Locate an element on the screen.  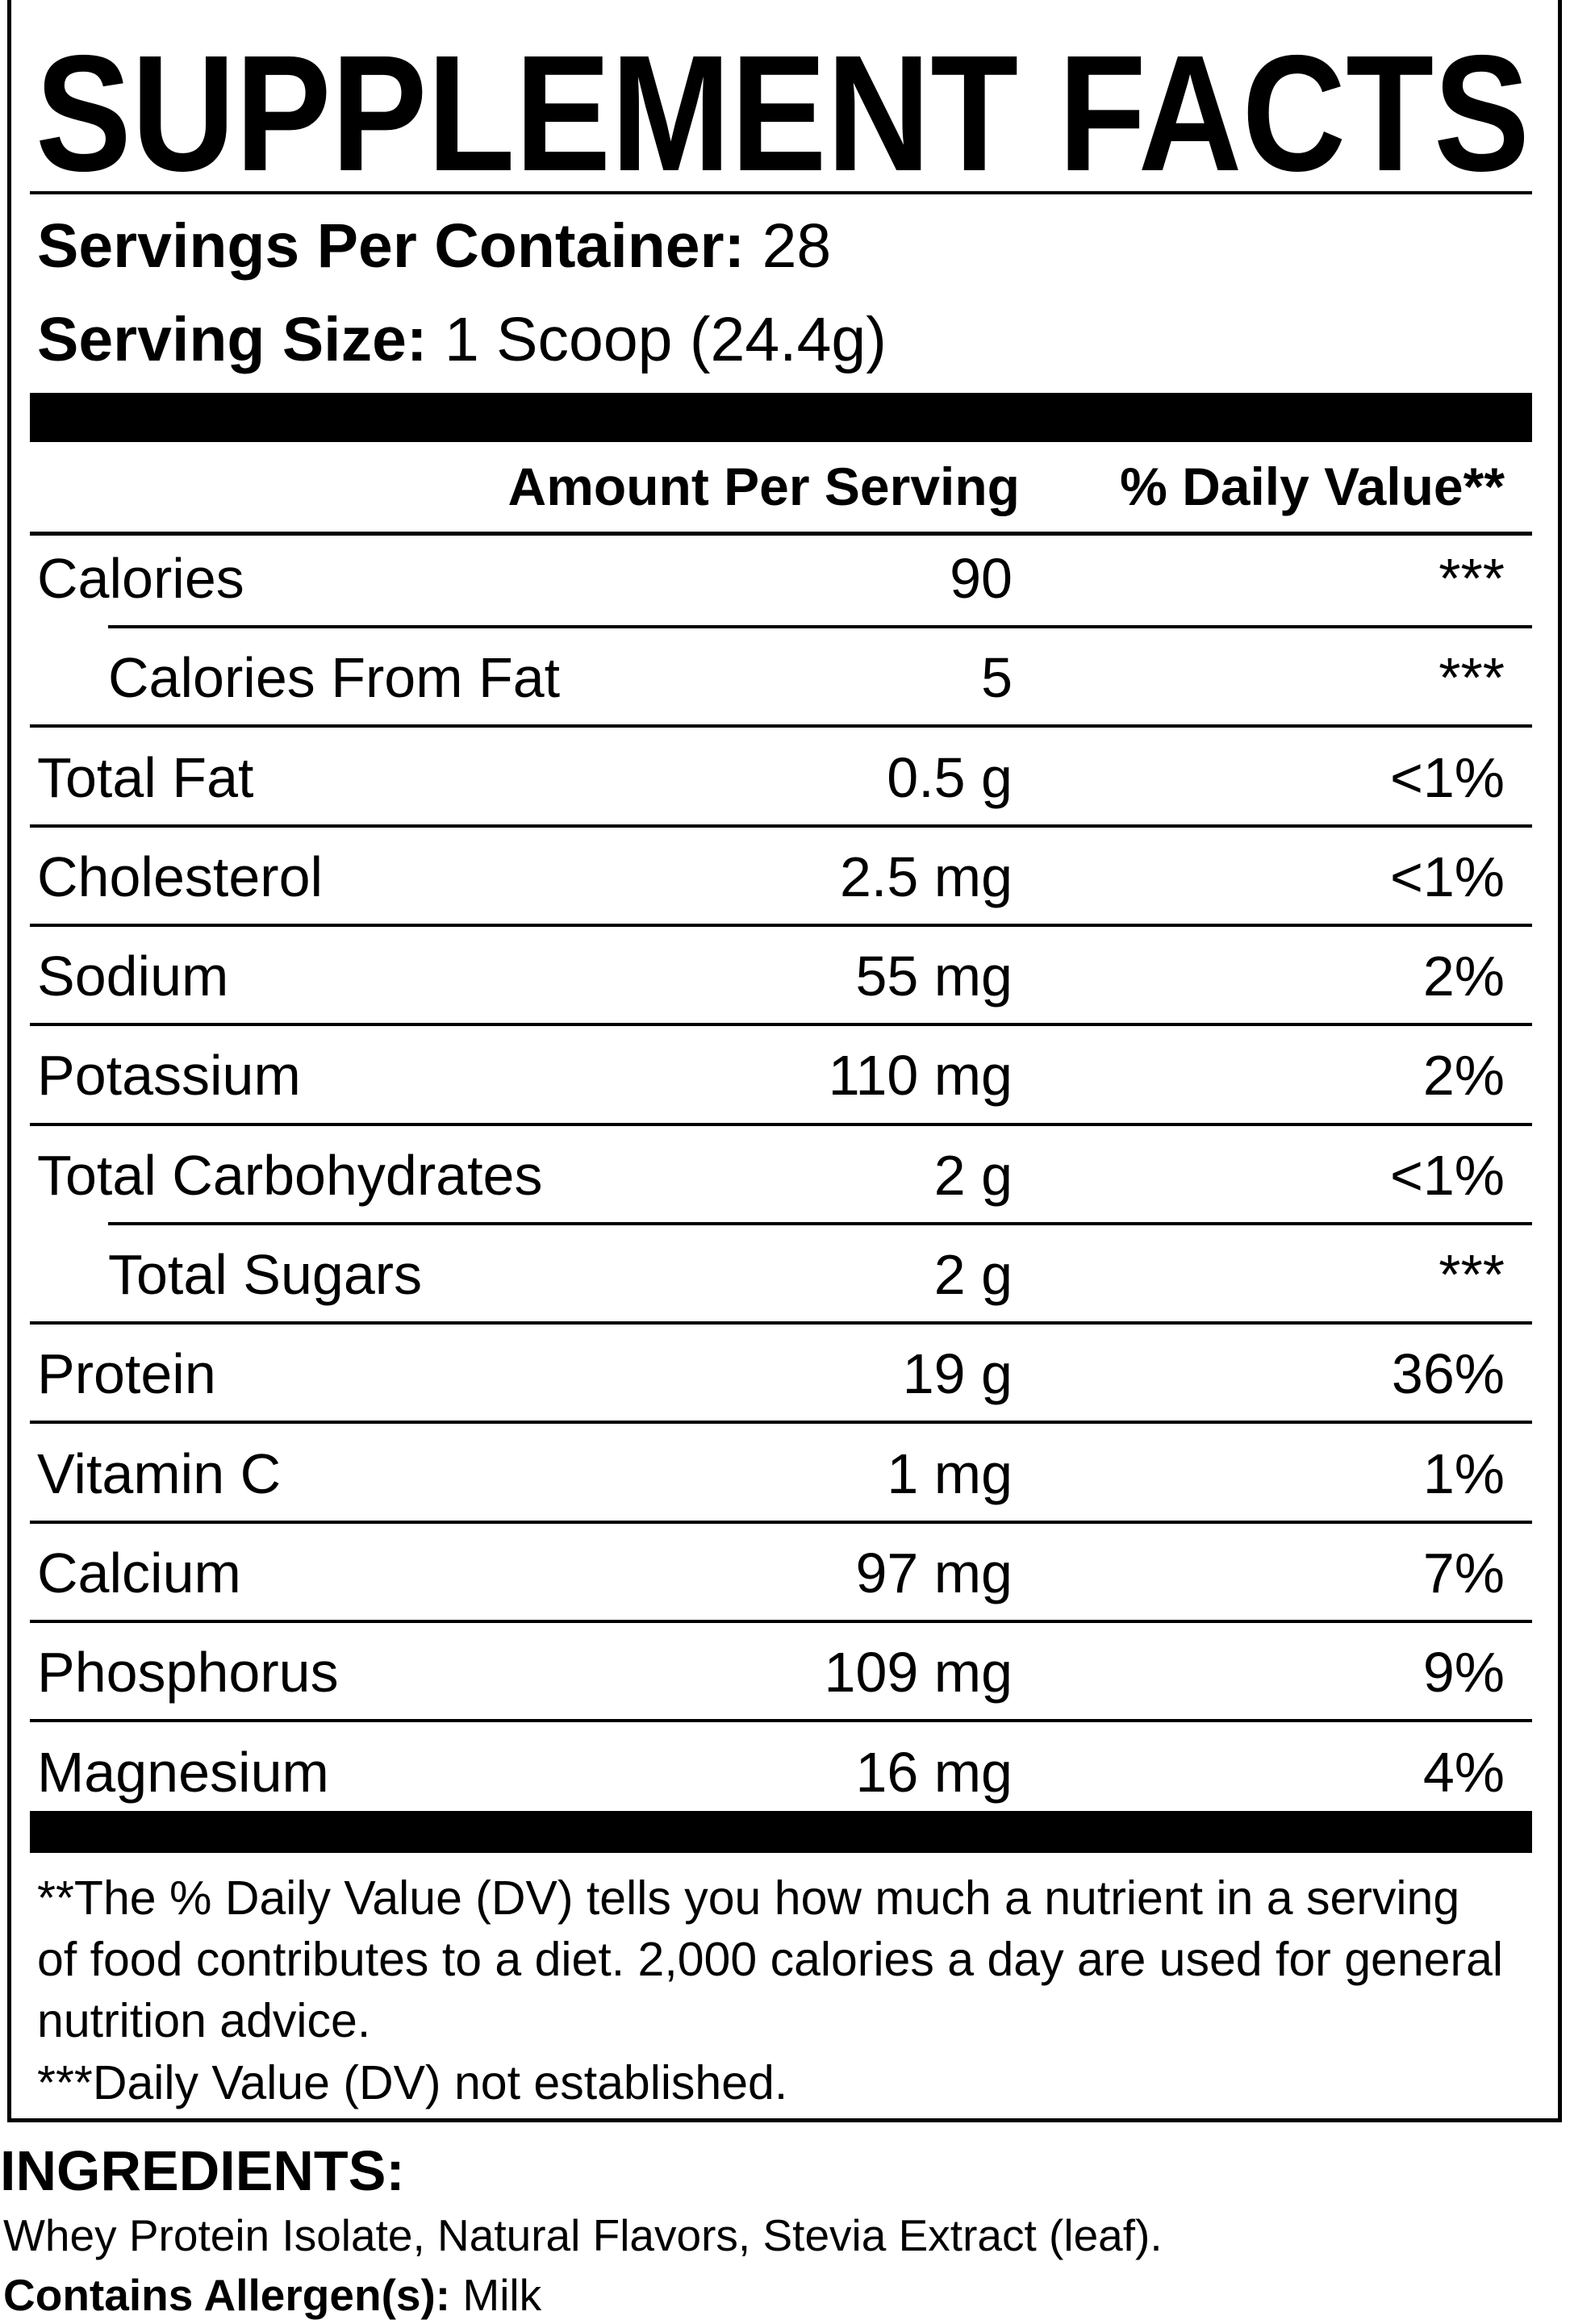
title-area: SUPPLEMENT FACTS is located at coordinates (782, 107).